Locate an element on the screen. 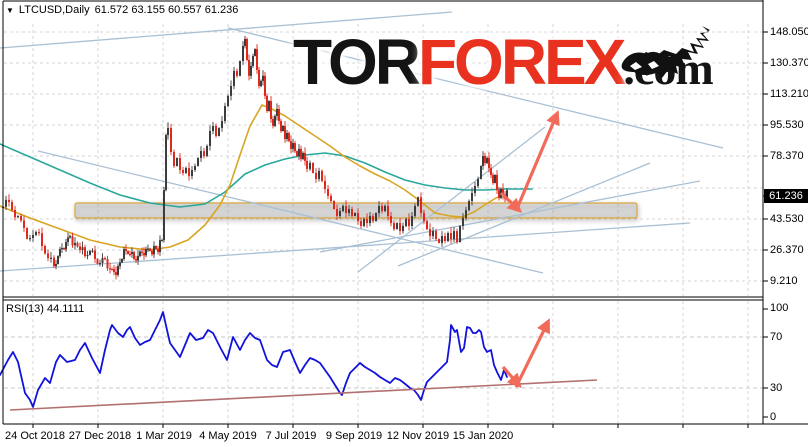  symbol-dropdown-icon: ▼ is located at coordinates (10, 10).